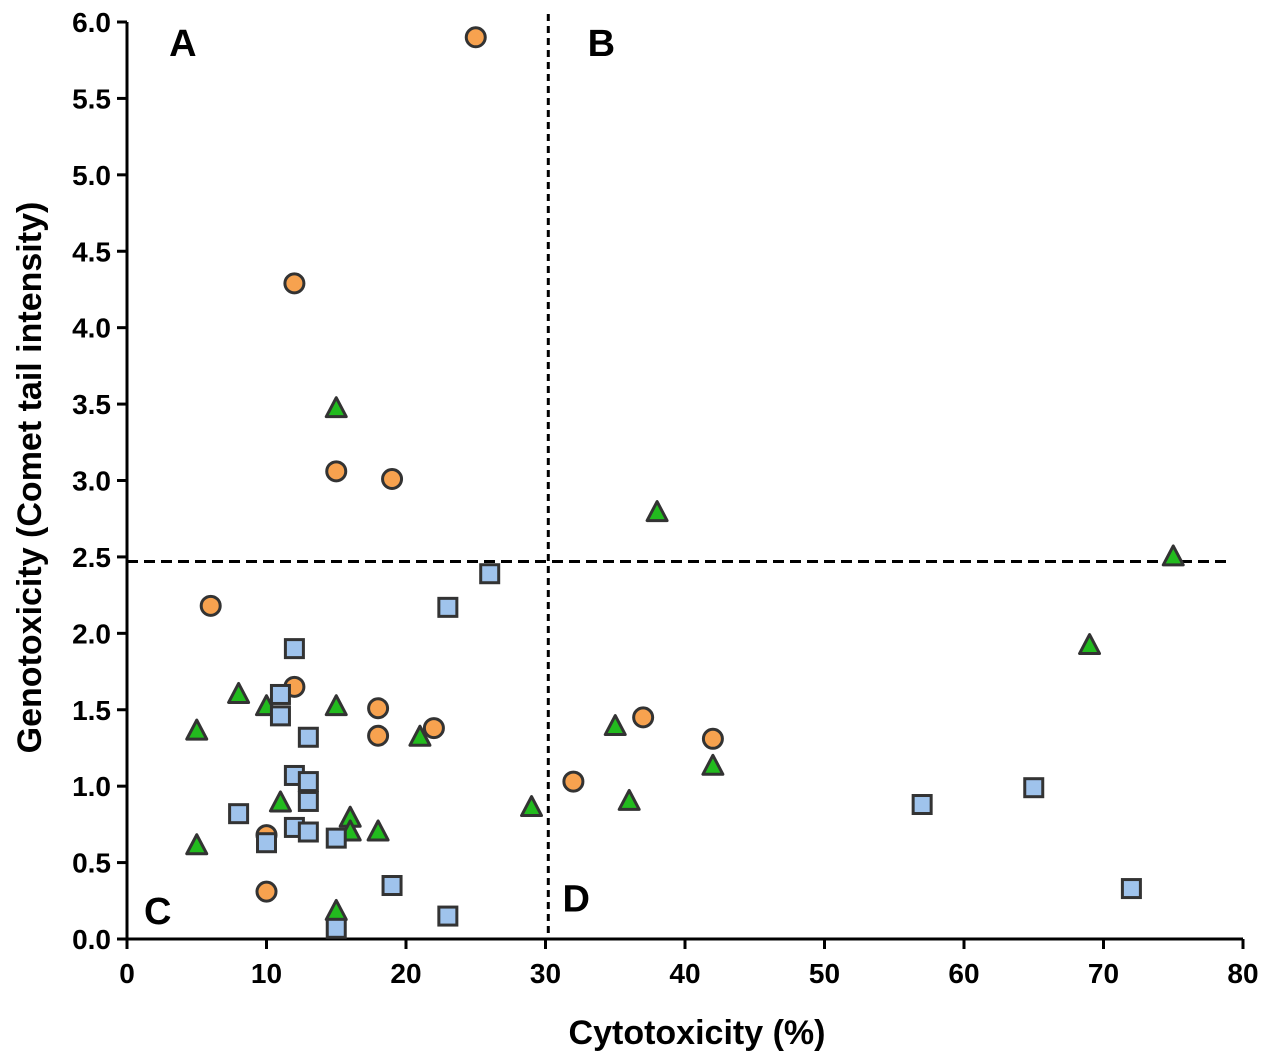 This screenshot has height=1064, width=1273. I want to click on quadrant-label-a: A, so click(182, 44).